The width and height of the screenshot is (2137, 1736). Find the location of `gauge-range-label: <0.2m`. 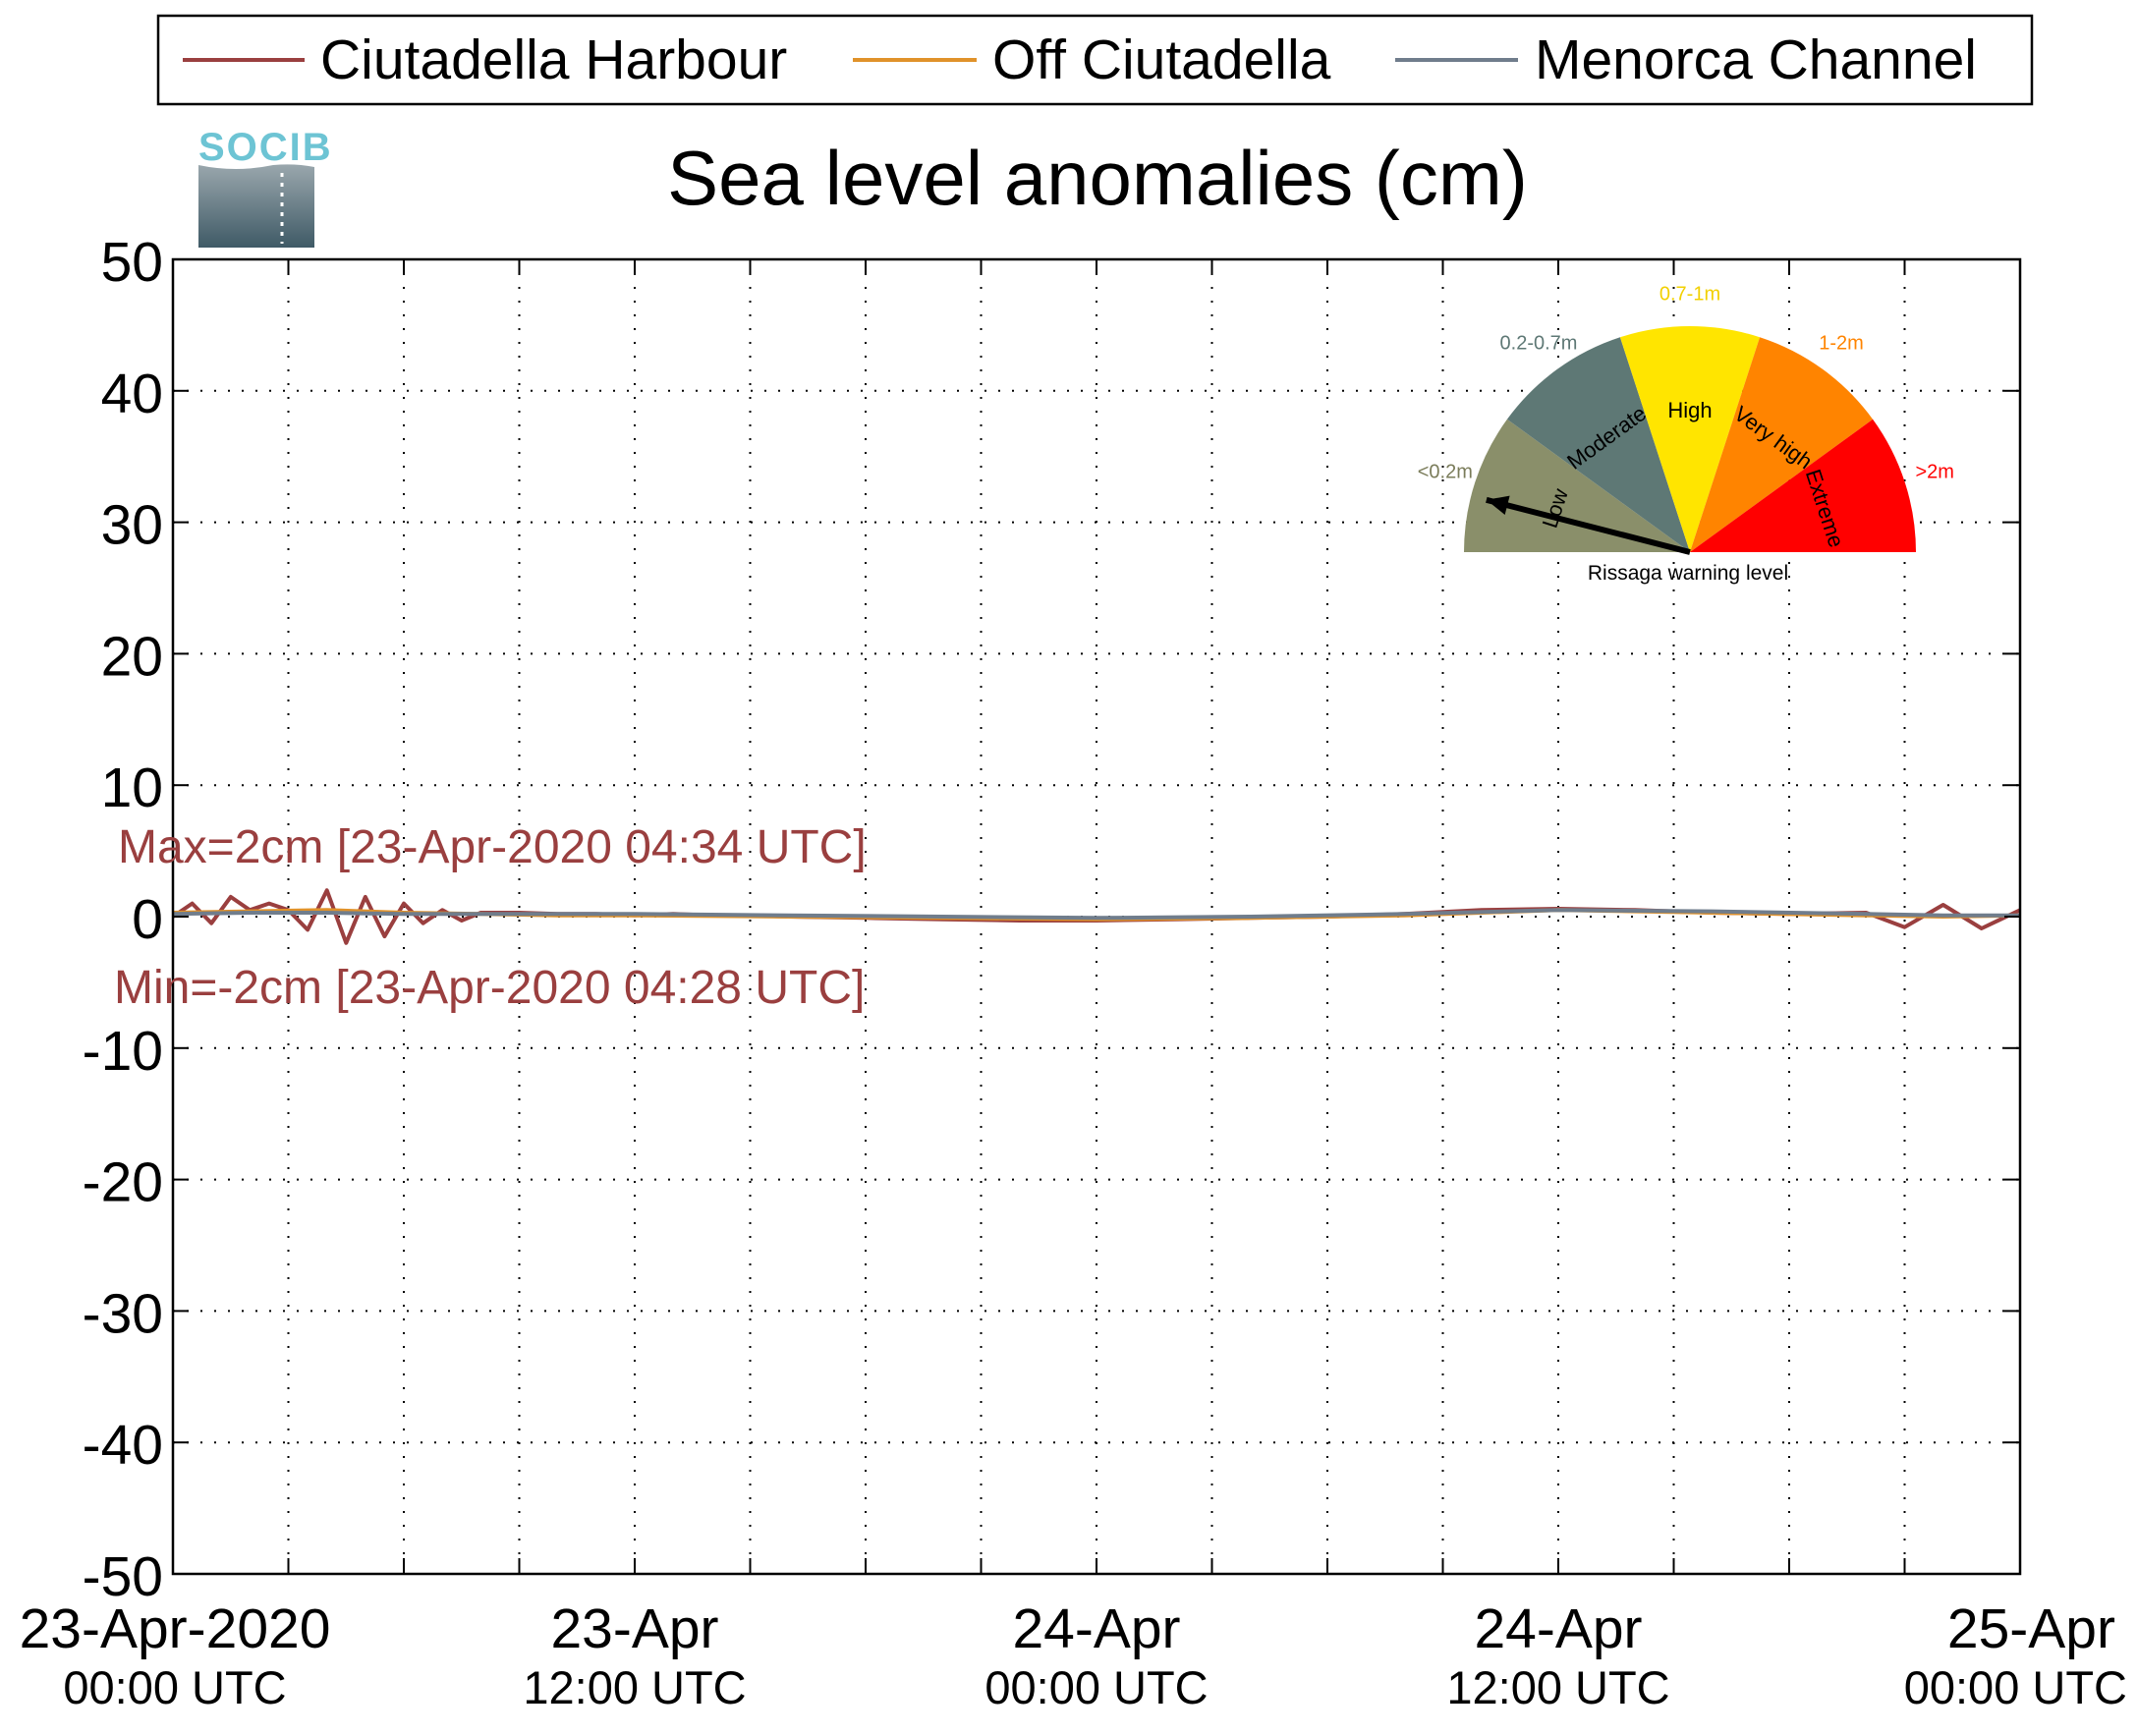

gauge-range-label: <0.2m is located at coordinates (1445, 471).